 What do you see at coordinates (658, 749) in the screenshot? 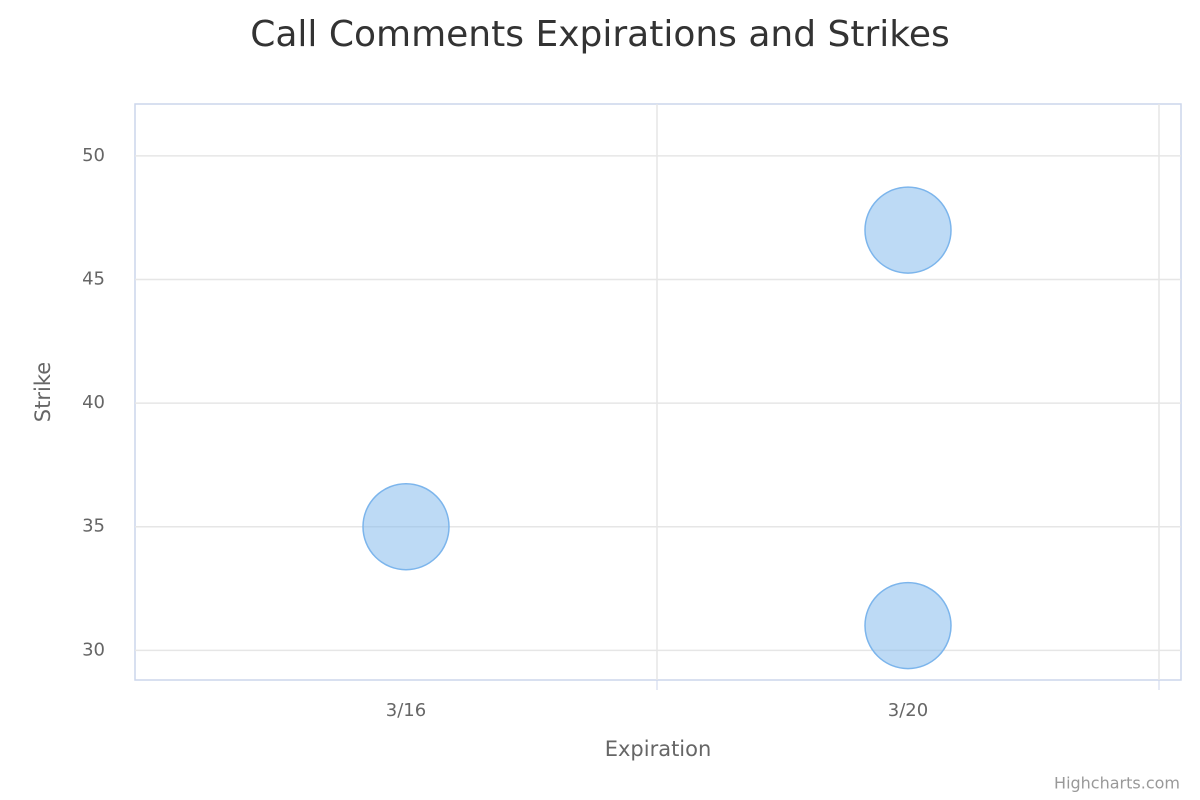
I see `x-axis-title: Expiration` at bounding box center [658, 749].